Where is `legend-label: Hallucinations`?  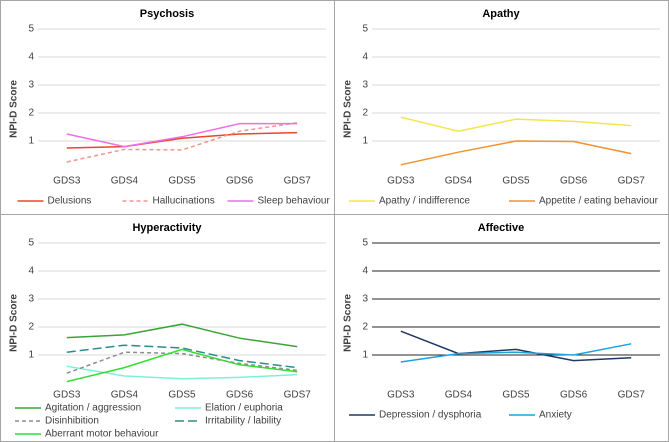
legend-label: Hallucinations is located at coordinates (184, 201).